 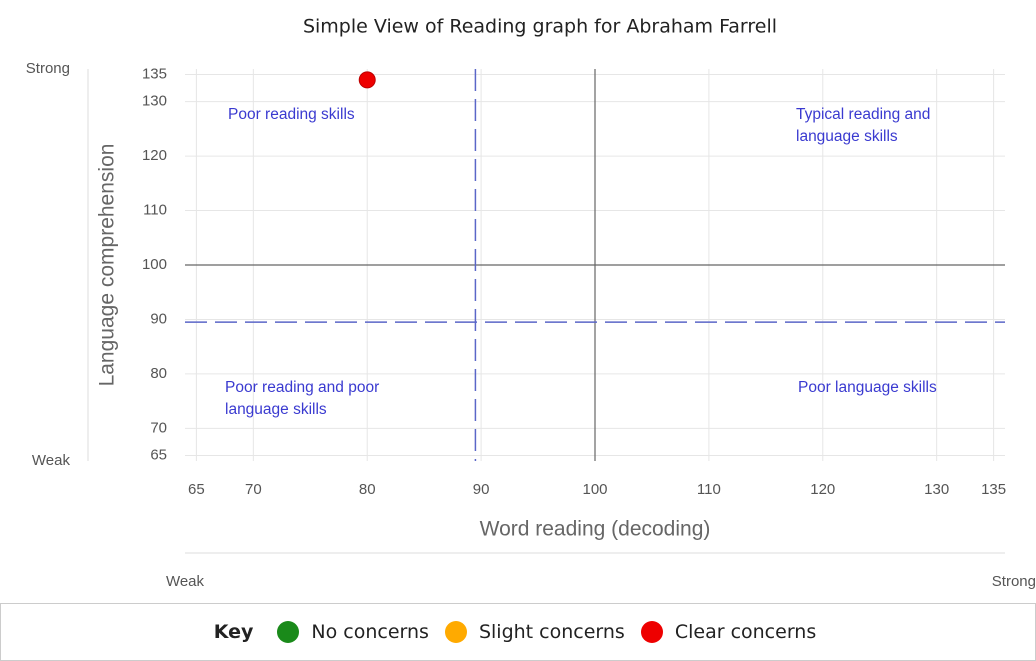 What do you see at coordinates (154, 101) in the screenshot?
I see `y-tick-label: 130` at bounding box center [154, 101].